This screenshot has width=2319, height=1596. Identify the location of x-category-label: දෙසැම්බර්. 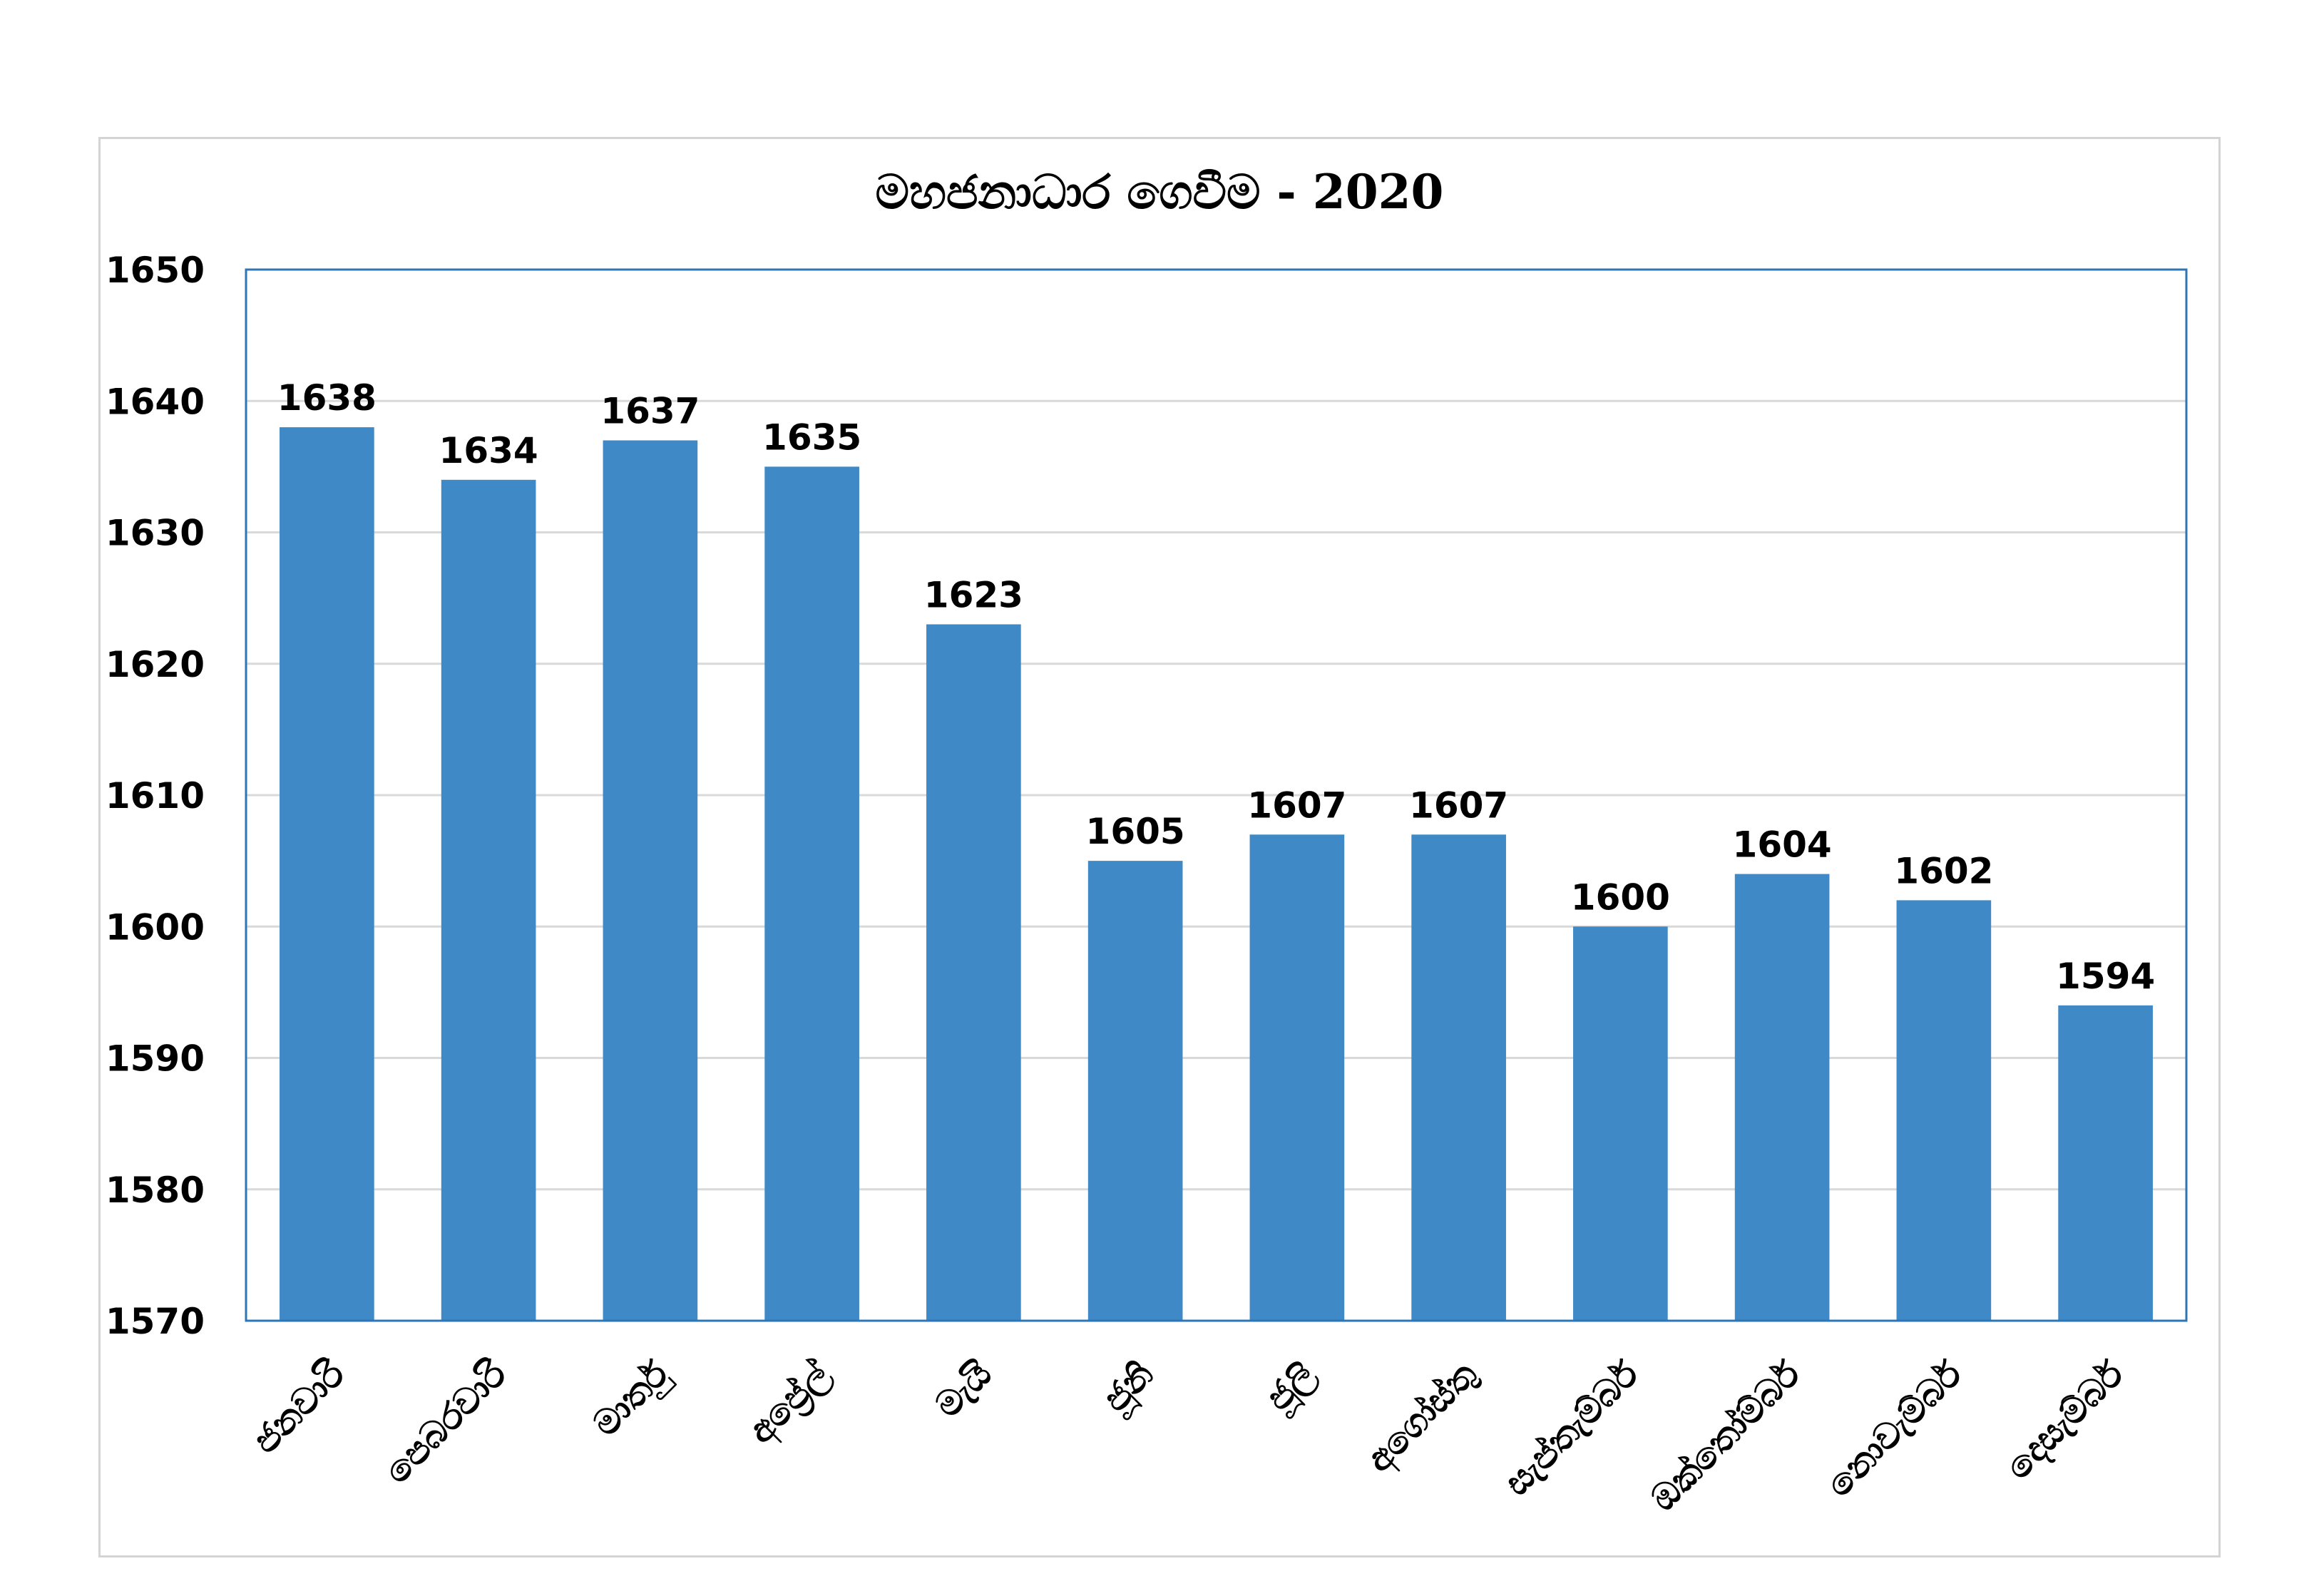
(2065, 1421).